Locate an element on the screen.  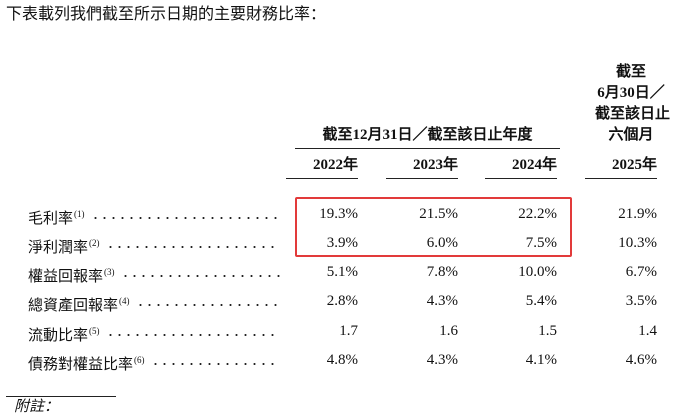
cell: 4.6% is located at coordinates (641, 360).